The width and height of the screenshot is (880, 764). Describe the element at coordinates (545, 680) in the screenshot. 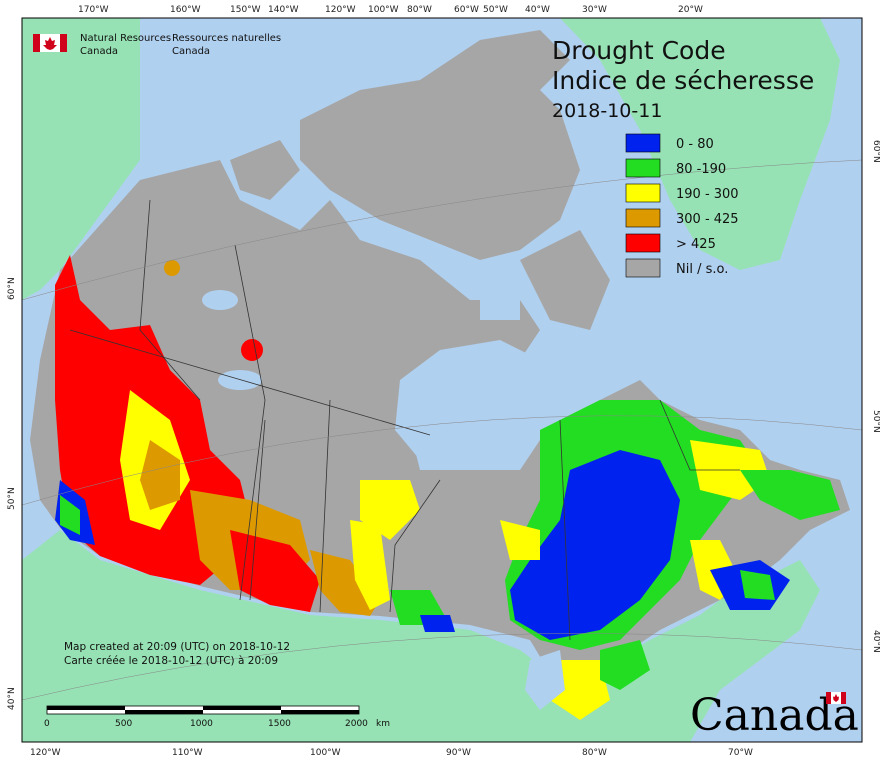

I see `great-lakes` at that location.